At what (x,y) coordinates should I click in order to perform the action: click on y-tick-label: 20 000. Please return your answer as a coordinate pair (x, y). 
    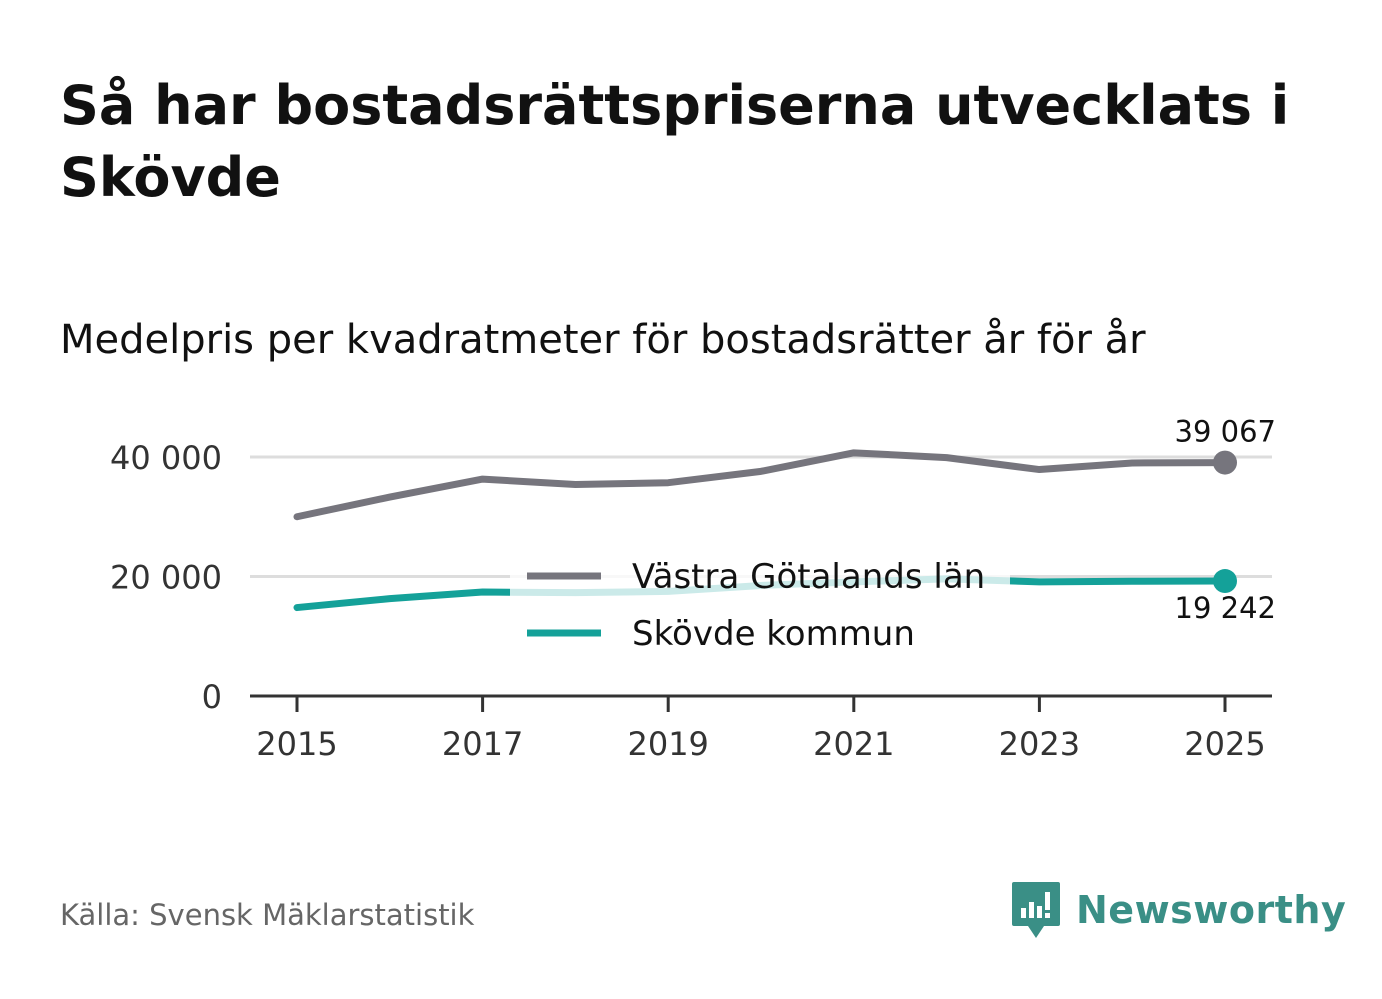
    Looking at the image, I should click on (166, 578).